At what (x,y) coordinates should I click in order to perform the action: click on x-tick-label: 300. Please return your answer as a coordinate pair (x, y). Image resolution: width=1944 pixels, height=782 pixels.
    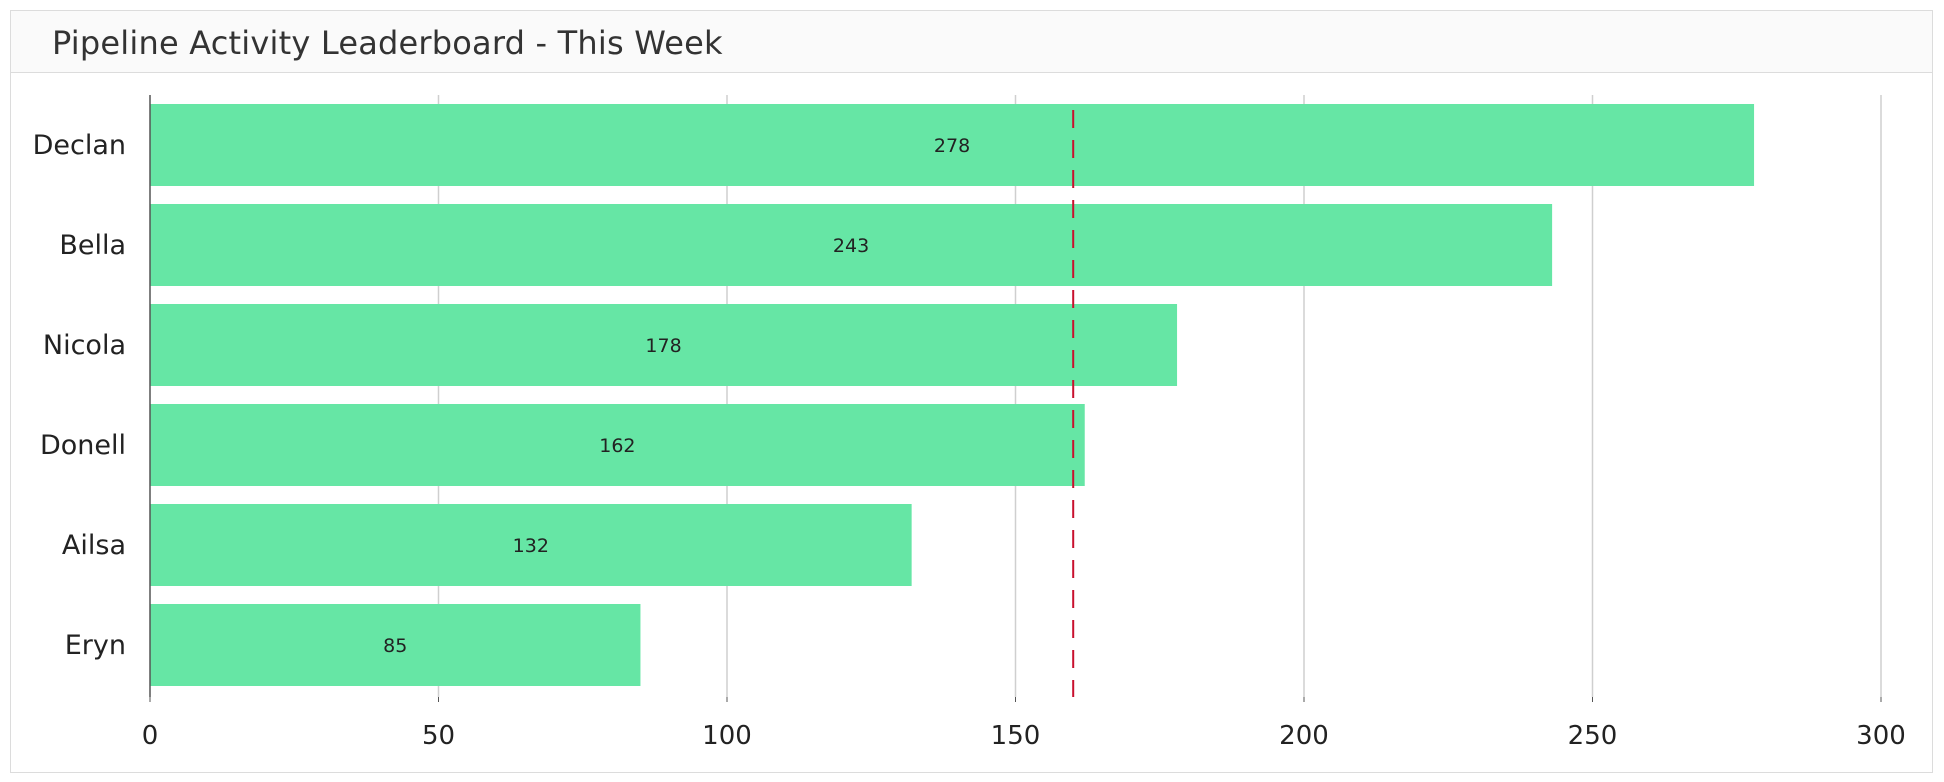
    Looking at the image, I should click on (1881, 736).